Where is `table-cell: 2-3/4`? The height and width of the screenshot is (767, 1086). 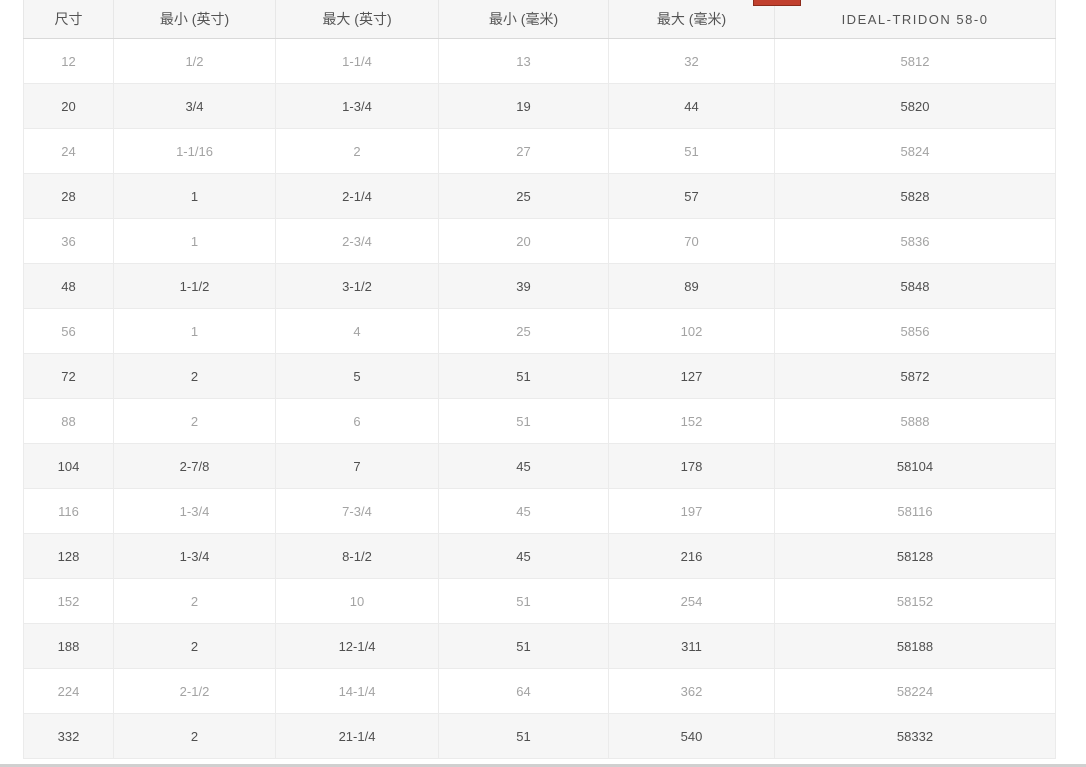
table-cell: 2-3/4 is located at coordinates (357, 241).